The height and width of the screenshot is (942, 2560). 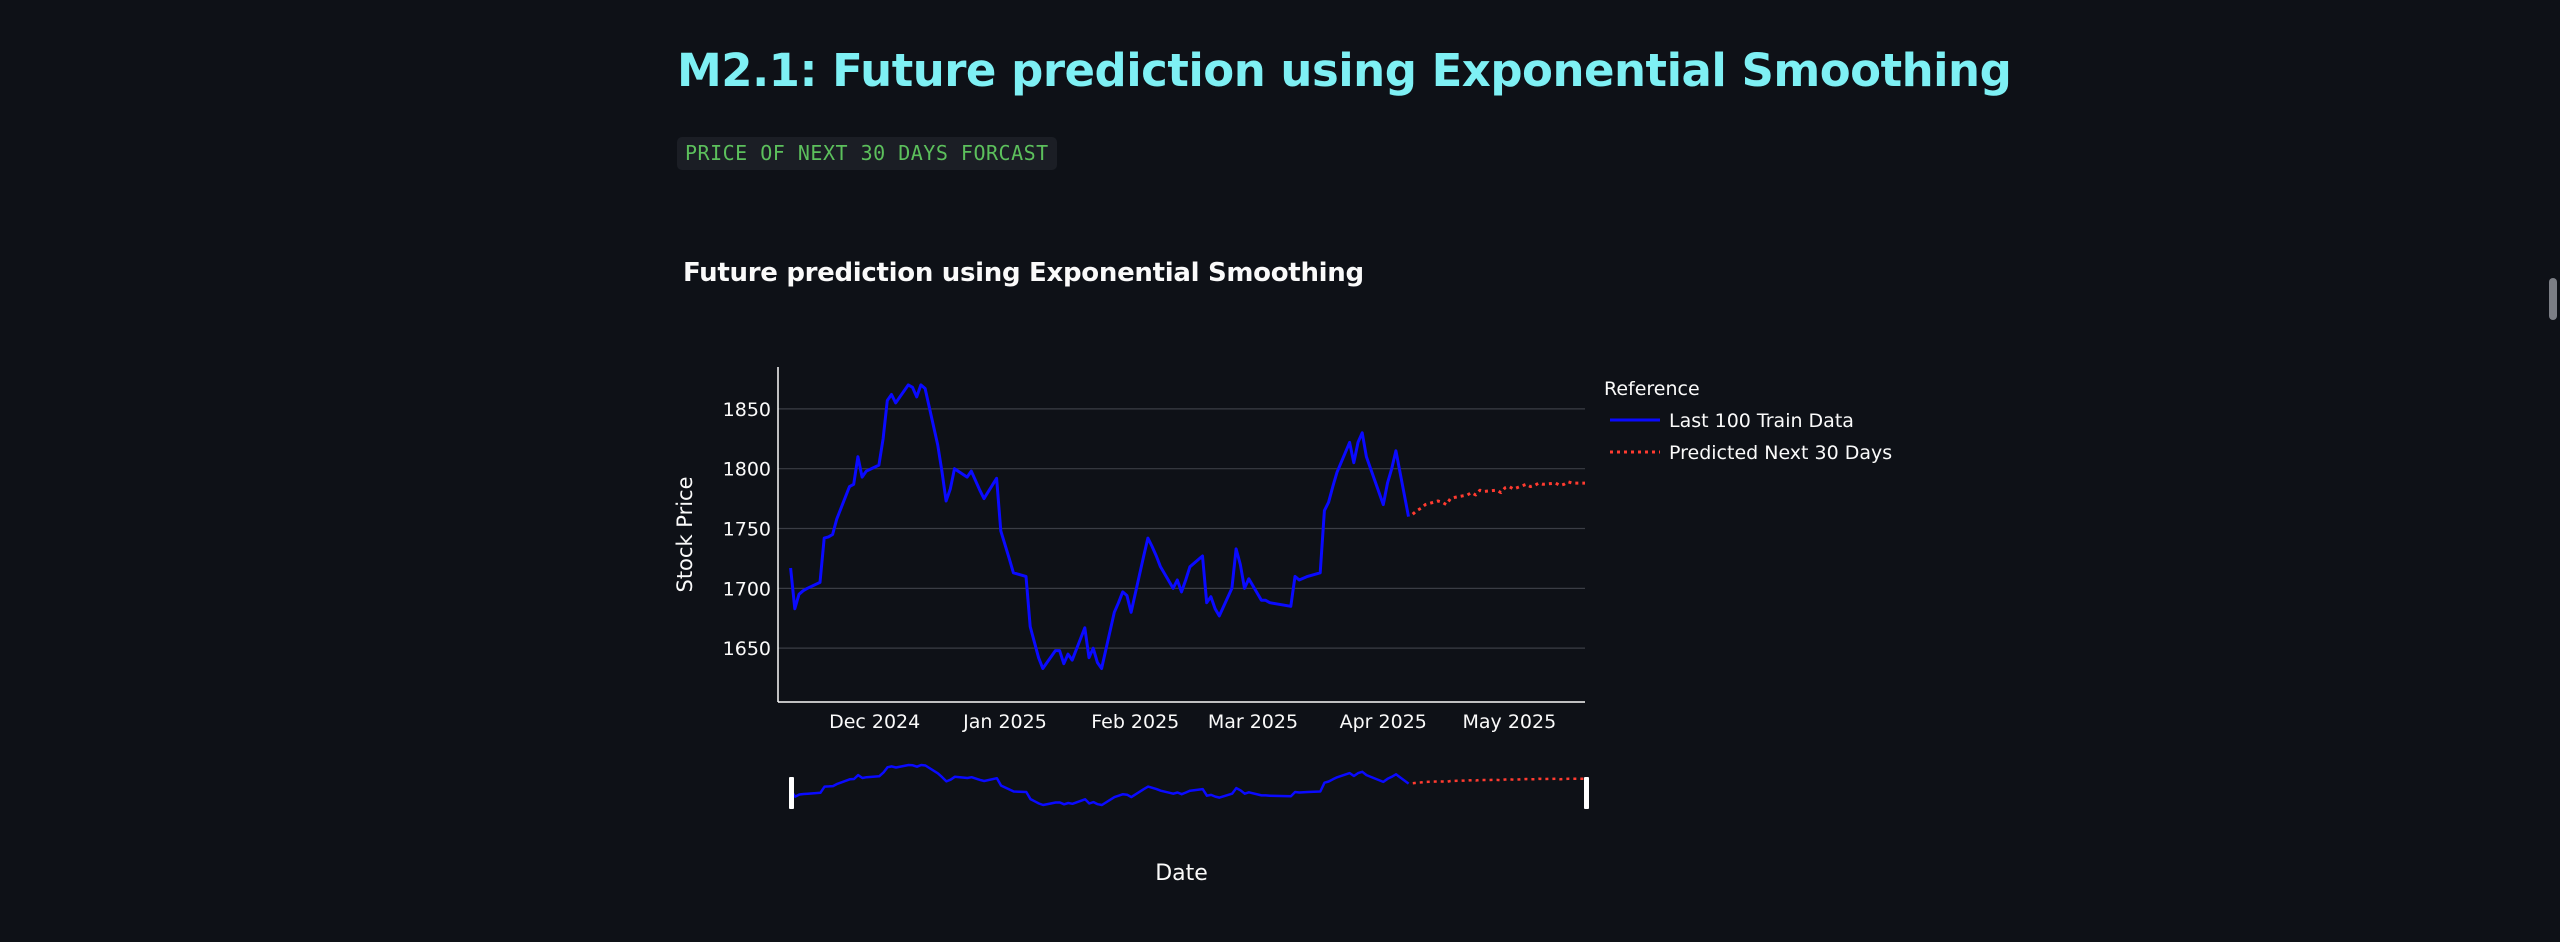 What do you see at coordinates (874, 722) in the screenshot?
I see `x-tick-label: Dec 2024` at bounding box center [874, 722].